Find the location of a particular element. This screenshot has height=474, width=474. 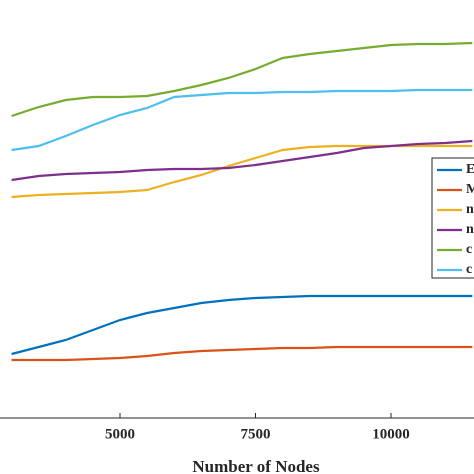

legend-label: M is located at coordinates (470, 189).